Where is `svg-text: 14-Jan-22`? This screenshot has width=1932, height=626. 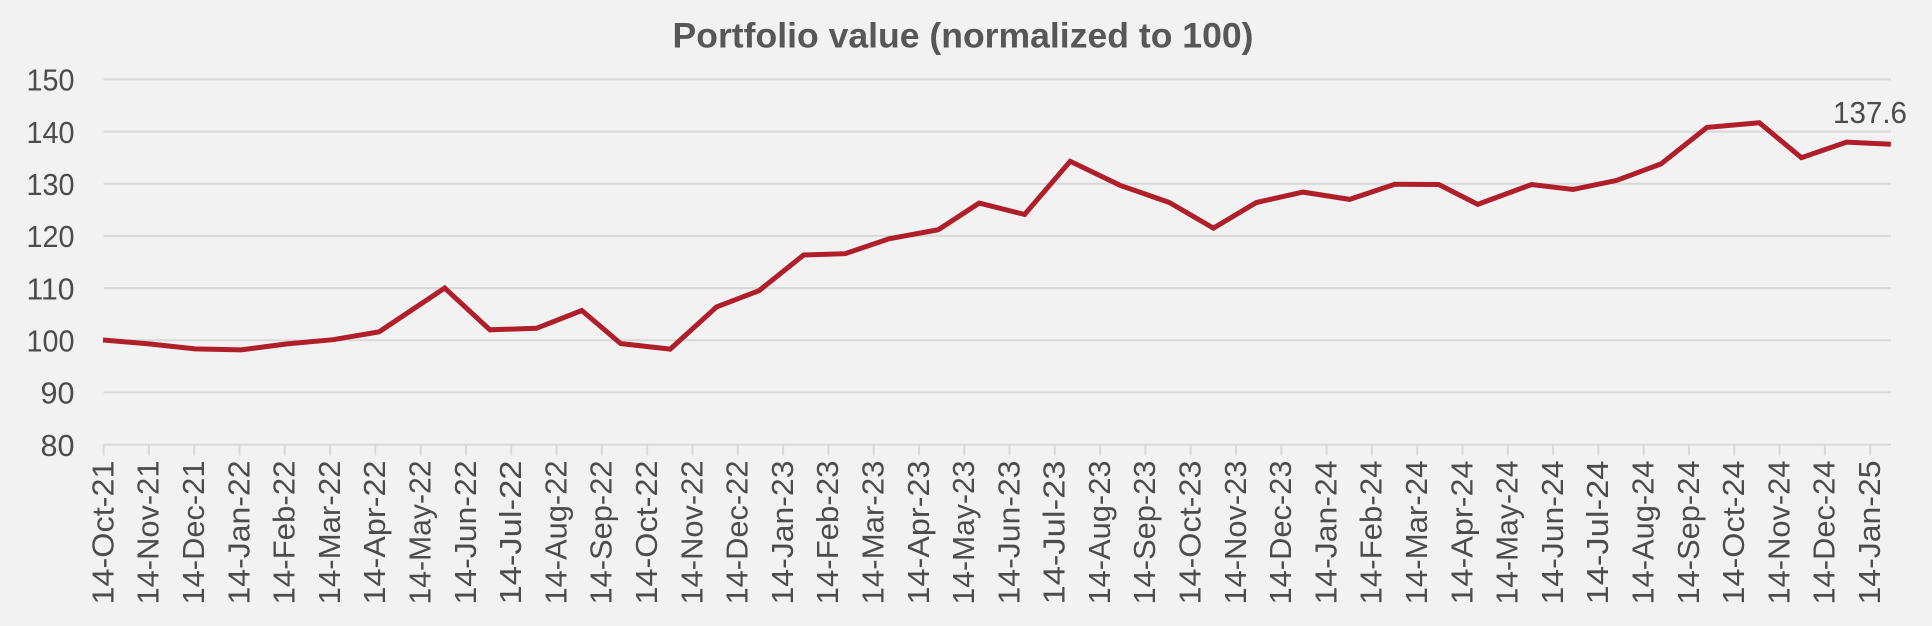 svg-text: 14-Jan-22 is located at coordinates (238, 533).